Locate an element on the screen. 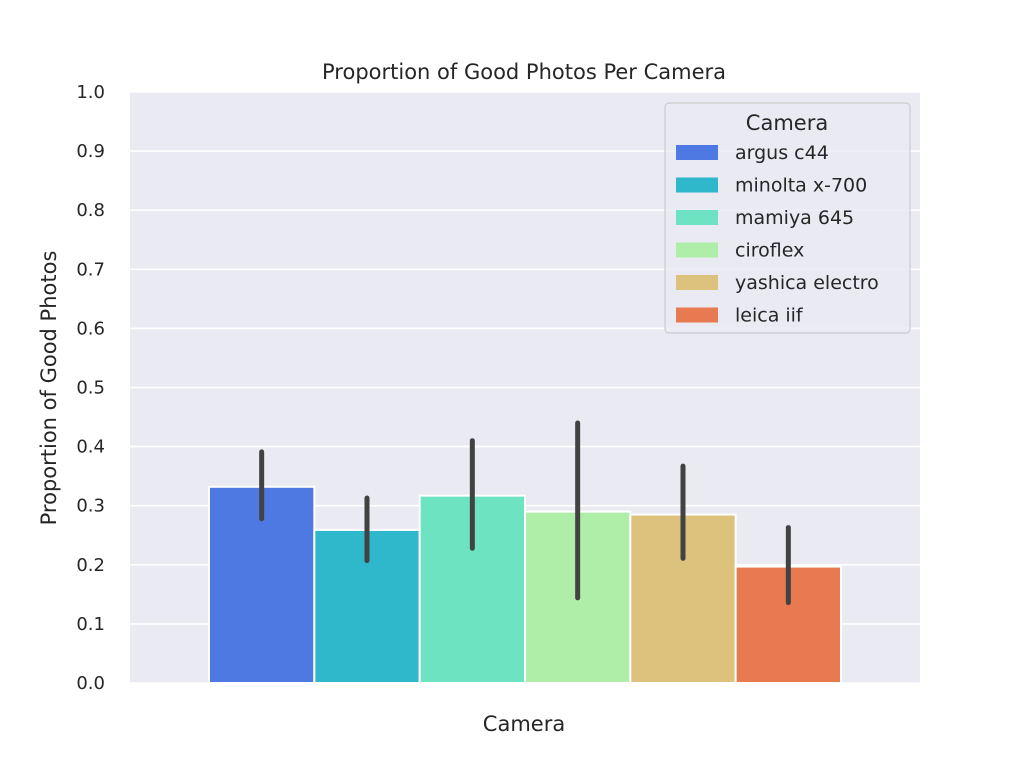  legend-label: argus c44 is located at coordinates (782, 153).